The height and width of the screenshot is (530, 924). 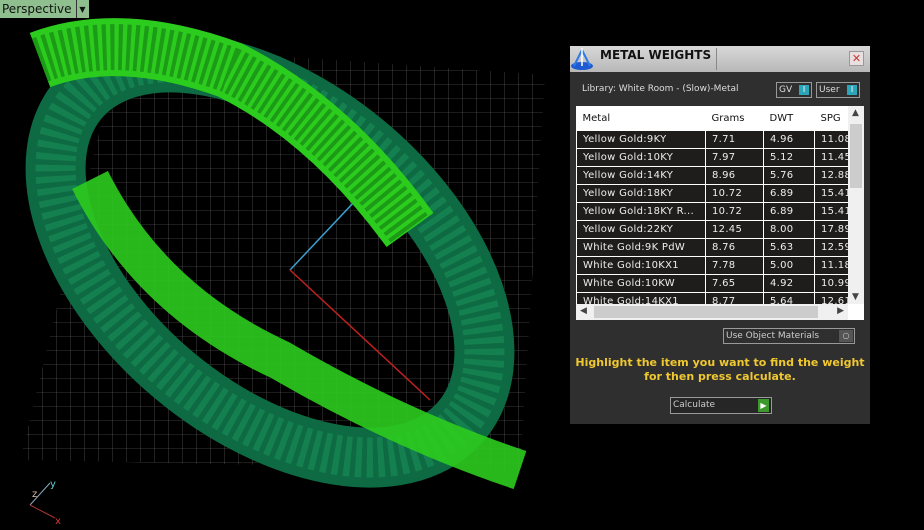 What do you see at coordinates (852, 90) in the screenshot?
I see `user-switch-icon: I` at bounding box center [852, 90].